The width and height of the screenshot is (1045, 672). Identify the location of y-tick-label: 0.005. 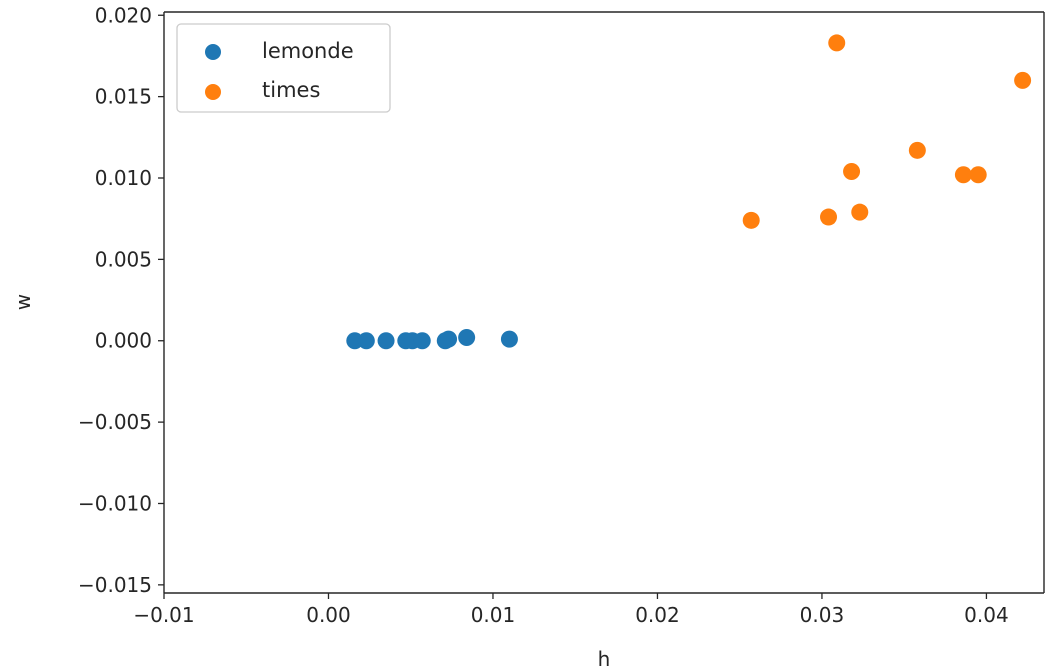
(123, 259).